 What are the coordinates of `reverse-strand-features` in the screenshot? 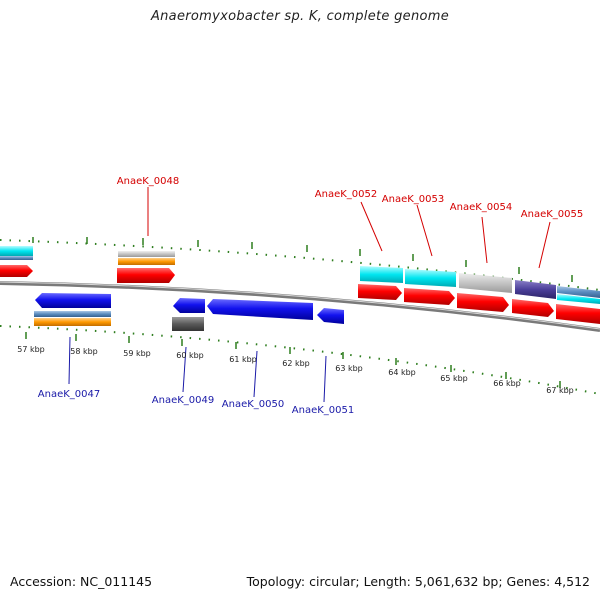 It's located at (189, 312).